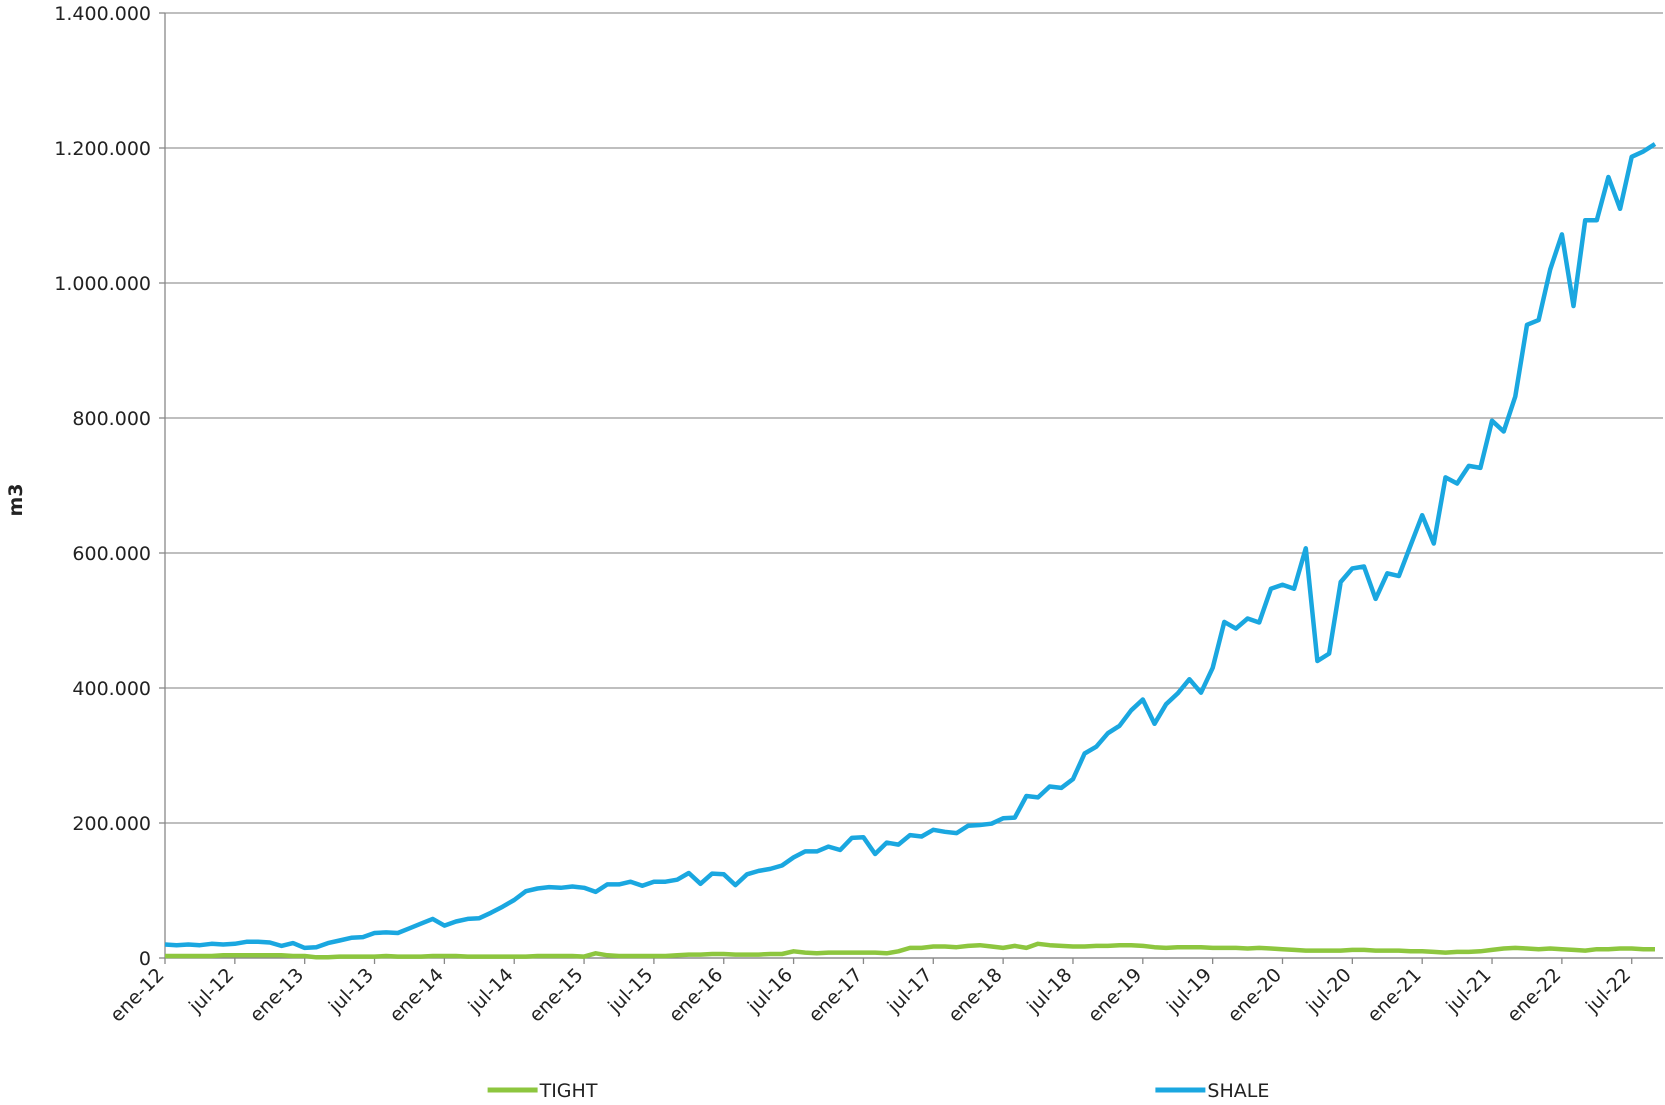 This screenshot has width=1665, height=1105. What do you see at coordinates (835, 995) in the screenshot?
I see `x-tick-label: ene-17` at bounding box center [835, 995].